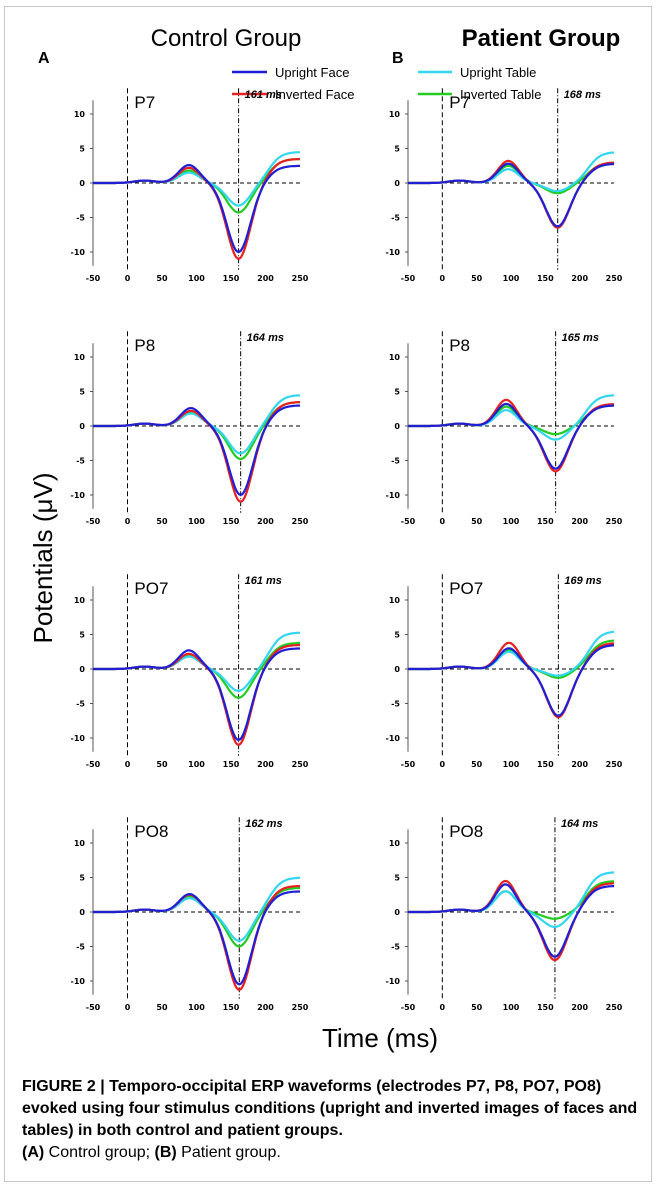 The image size is (658, 1190). Describe the element at coordinates (263, 95) in the screenshot. I see `latency-label: 161 ms` at that location.